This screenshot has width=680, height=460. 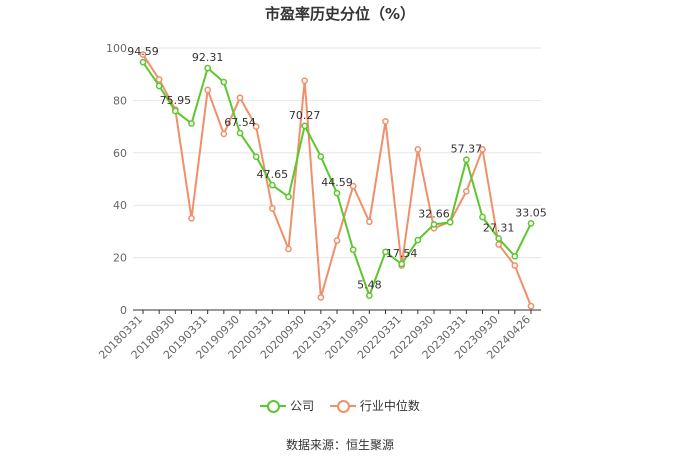 I want to click on data-label: 94.59, so click(x=143, y=51).